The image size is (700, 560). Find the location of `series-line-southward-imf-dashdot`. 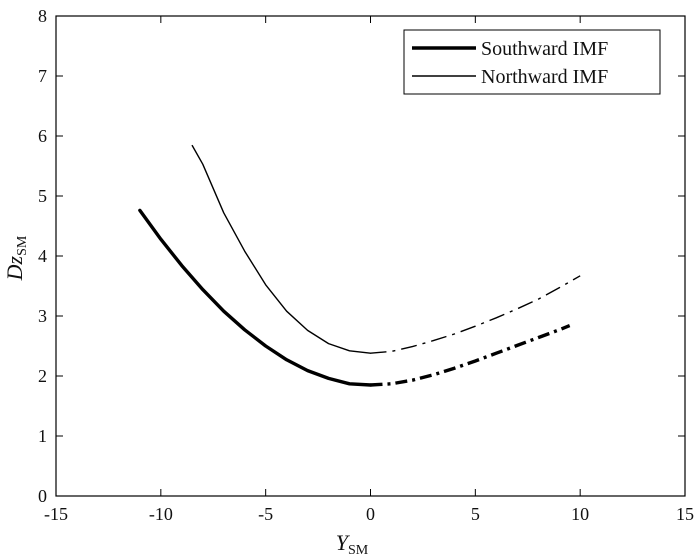

series-line-southward-imf-dashdot is located at coordinates (470, 355).